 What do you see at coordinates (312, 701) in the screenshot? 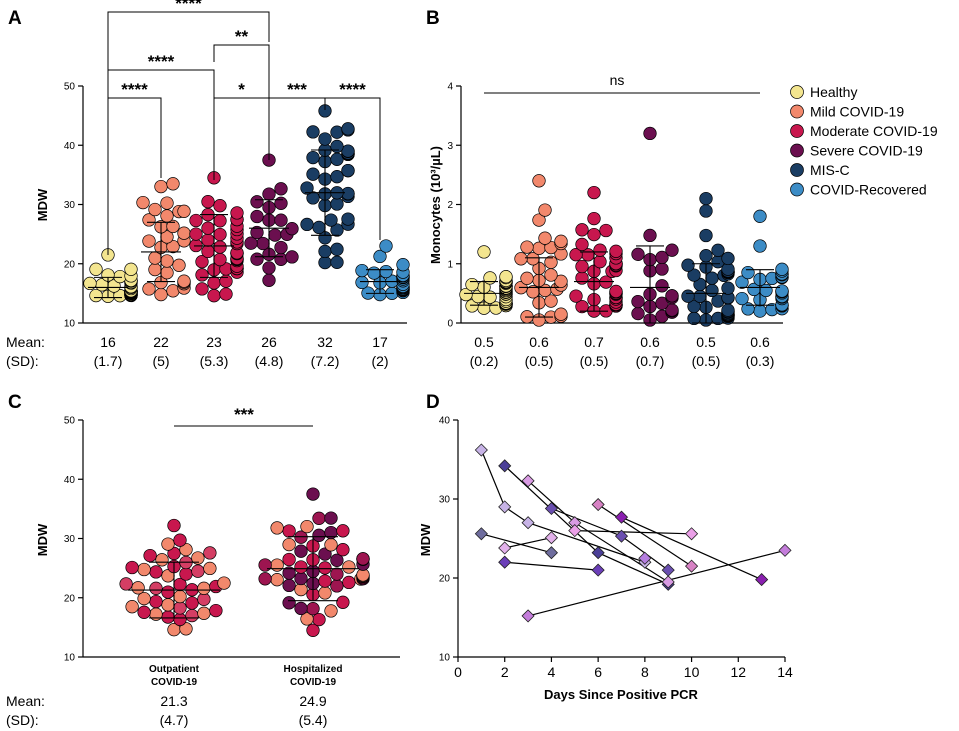
I see `panel-c-mean-value: 24.9` at bounding box center [312, 701].